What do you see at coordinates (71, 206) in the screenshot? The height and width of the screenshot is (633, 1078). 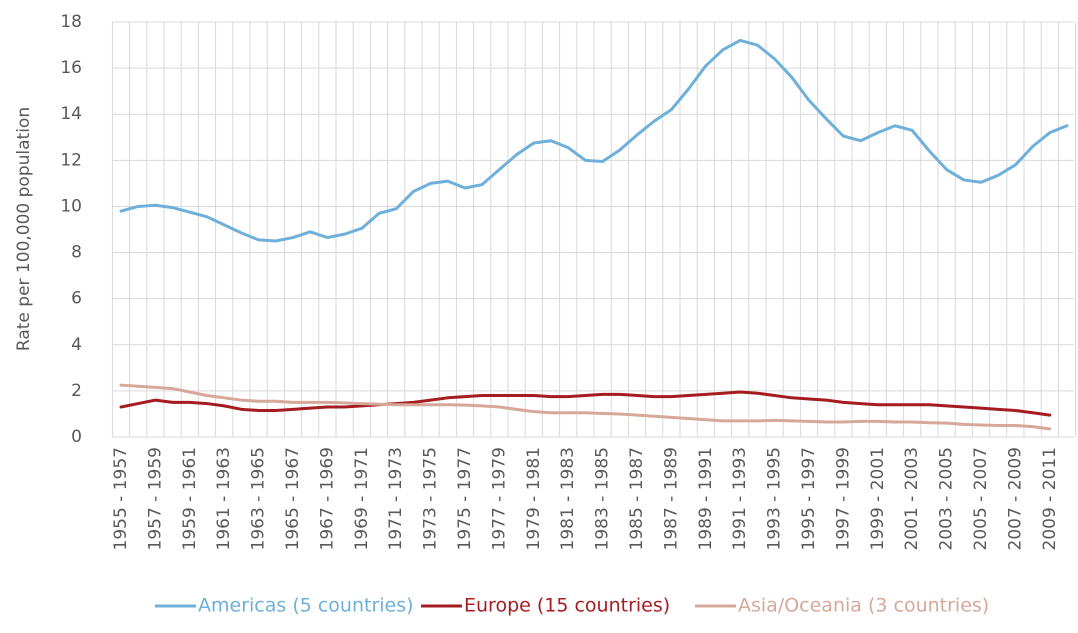 I see `y-tick-label: 10` at bounding box center [71, 206].